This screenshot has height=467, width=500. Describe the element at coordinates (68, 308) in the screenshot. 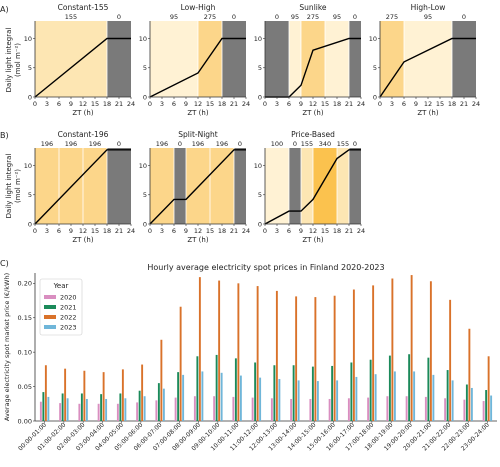

I see `legend-label: 2021` at that location.